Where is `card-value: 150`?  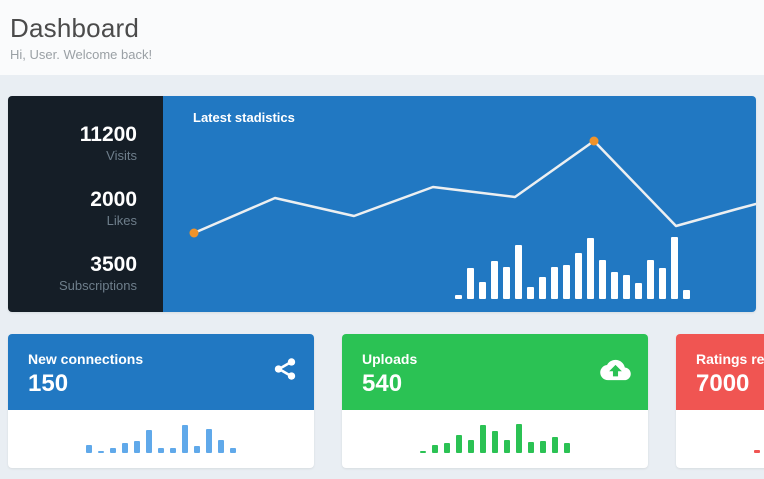
card-value: 150 is located at coordinates (48, 383).